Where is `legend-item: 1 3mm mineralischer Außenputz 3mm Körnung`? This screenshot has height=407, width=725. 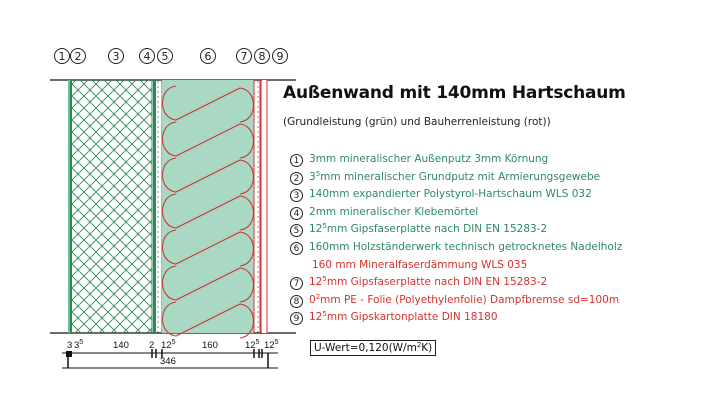 legend-item: 1 3mm mineralischer Außenputz 3mm Körnung is located at coordinates (456, 160).